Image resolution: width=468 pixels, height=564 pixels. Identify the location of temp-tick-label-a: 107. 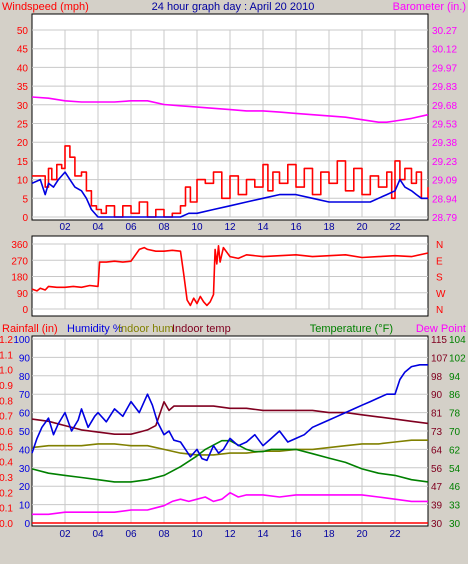
(439, 358).